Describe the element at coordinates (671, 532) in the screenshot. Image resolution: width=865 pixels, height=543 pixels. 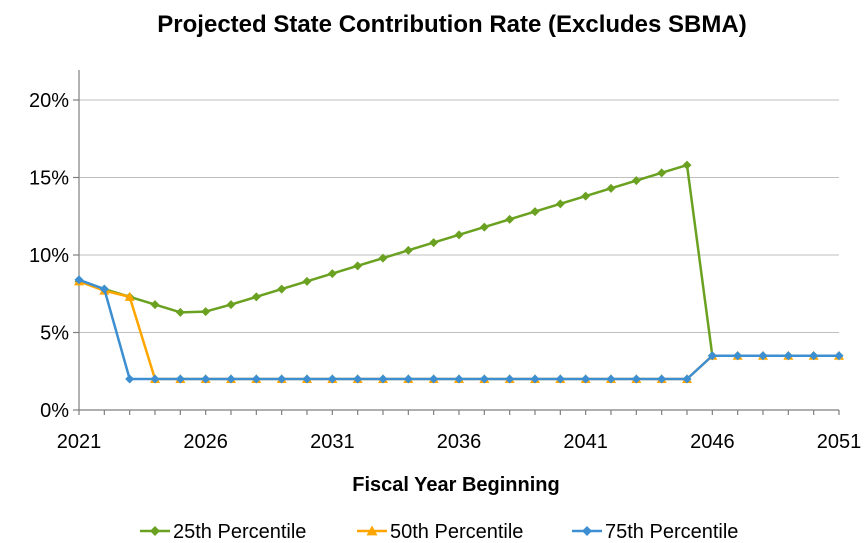
I see `legend-label-2: 75th Percentile` at that location.